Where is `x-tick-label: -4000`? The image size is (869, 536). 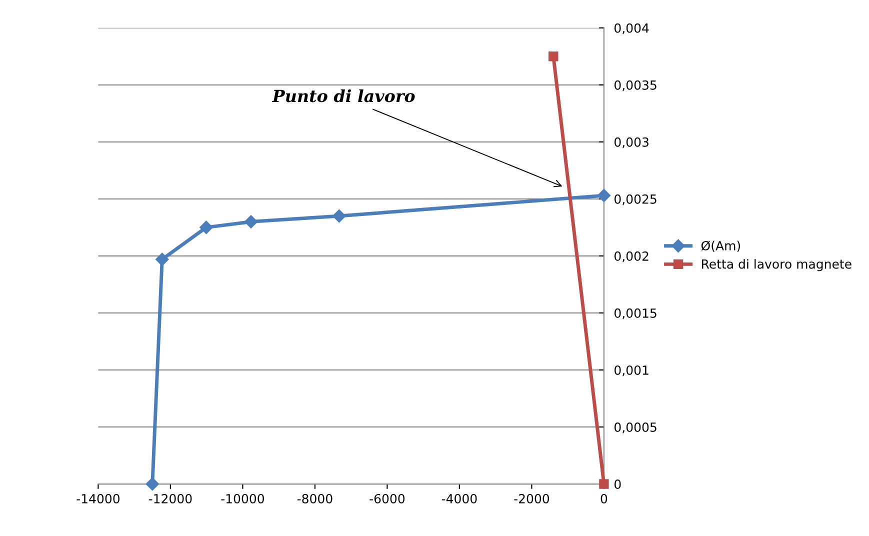
x-tick-label: -4000 is located at coordinates (459, 499).